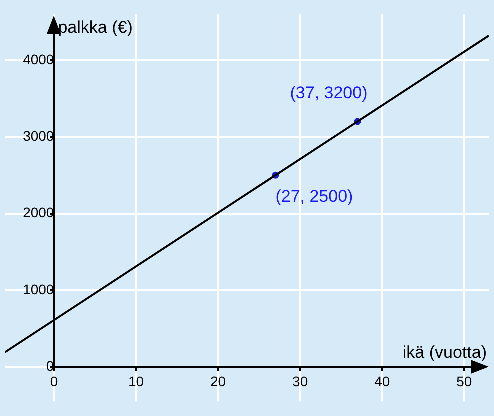 Image resolution: width=494 pixels, height=416 pixels. I want to click on x-tick-label: 40, so click(382, 381).